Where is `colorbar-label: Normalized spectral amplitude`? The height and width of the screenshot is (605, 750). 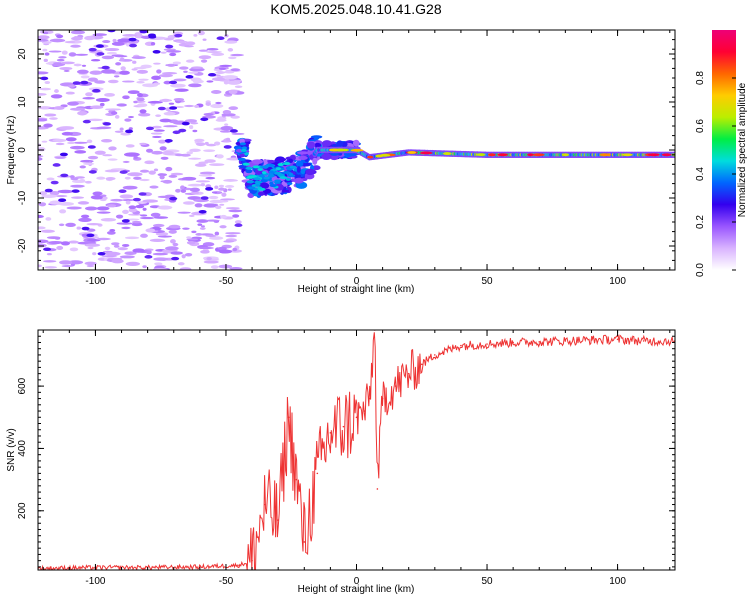
colorbar-label: Normalized spectral amplitude is located at coordinates (742, 149).